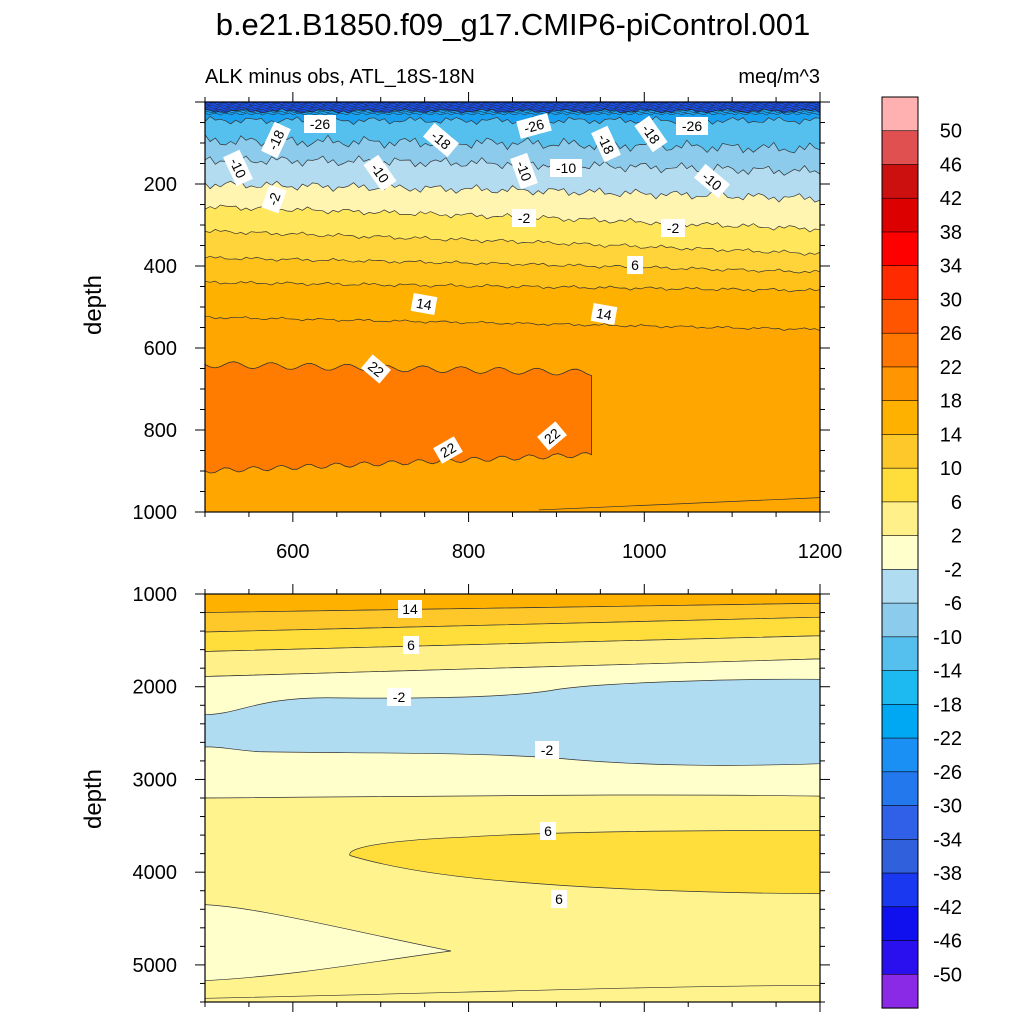 The image size is (1024, 1024). Describe the element at coordinates (951, 166) in the screenshot. I see `colorbar-label: 46` at that location.